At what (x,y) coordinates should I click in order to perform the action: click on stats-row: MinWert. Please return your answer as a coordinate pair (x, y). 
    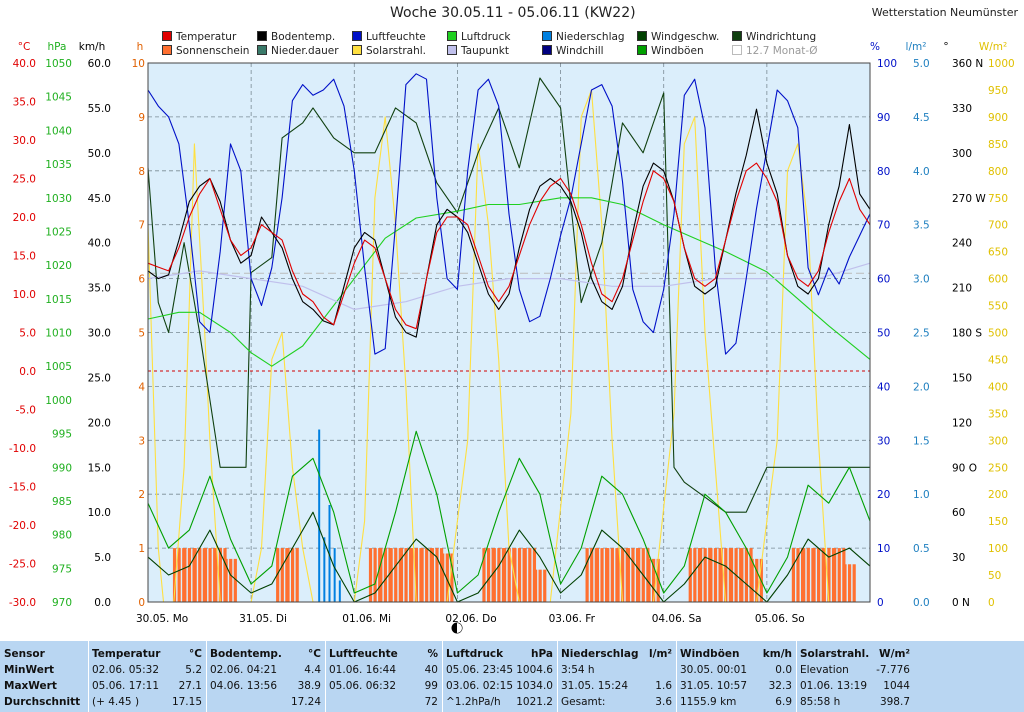
    Looking at the image, I should click on (44, 670).